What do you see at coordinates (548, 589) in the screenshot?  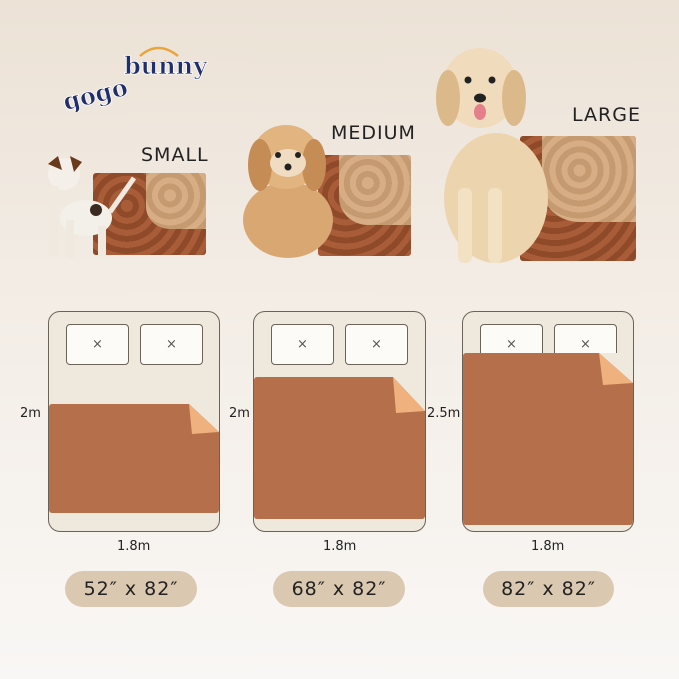 I see `dimensions-badge-large: 82″ x 82″` at bounding box center [548, 589].